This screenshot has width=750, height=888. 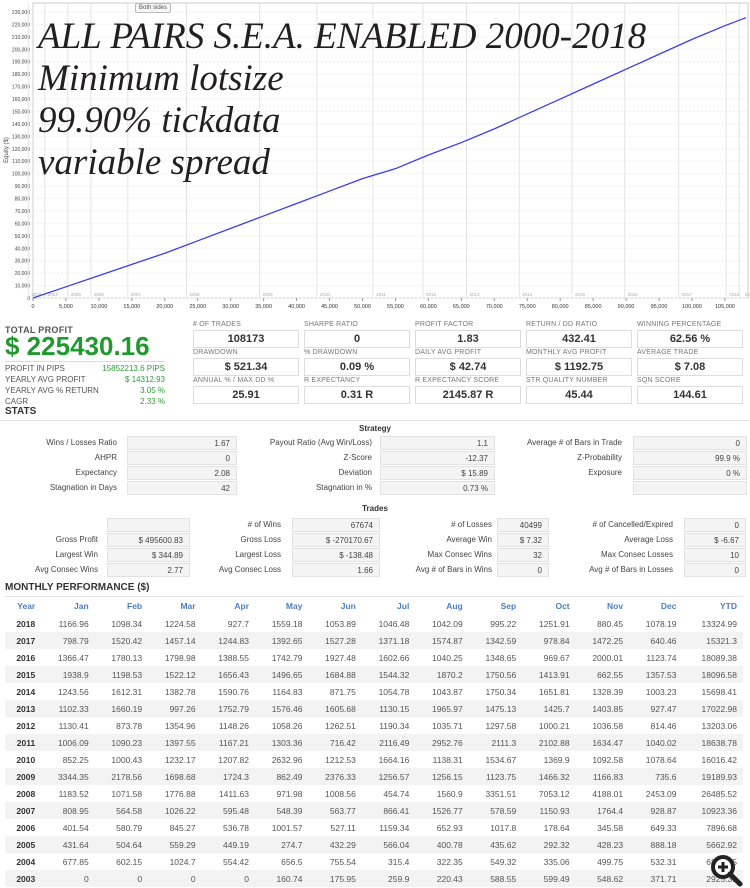 I want to click on column-header: Mar, so click(x=188, y=606).